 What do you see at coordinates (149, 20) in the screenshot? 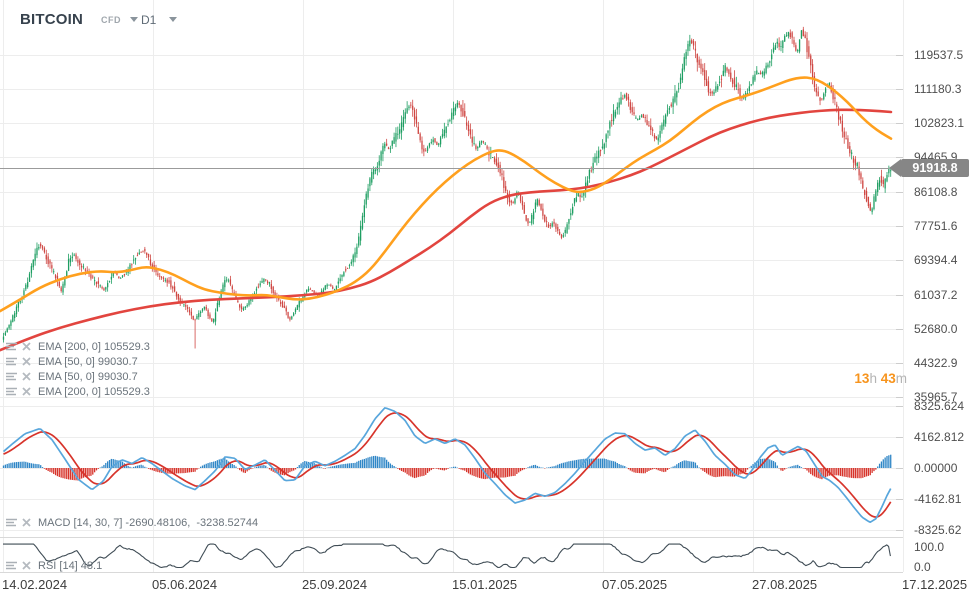
I see `timeframe-selector: D1` at bounding box center [149, 20].